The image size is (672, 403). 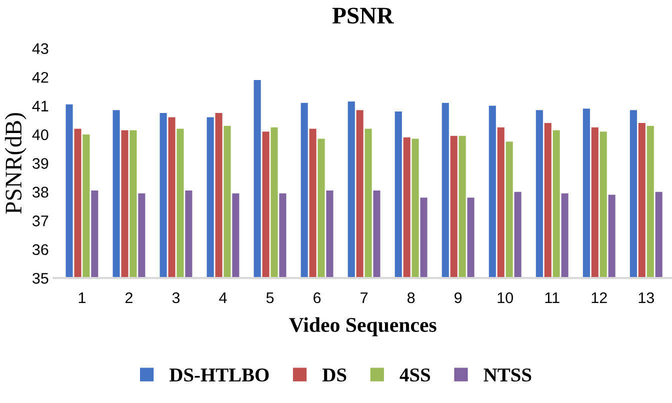 What do you see at coordinates (508, 375) in the screenshot?
I see `legend-label: NTSS` at bounding box center [508, 375].